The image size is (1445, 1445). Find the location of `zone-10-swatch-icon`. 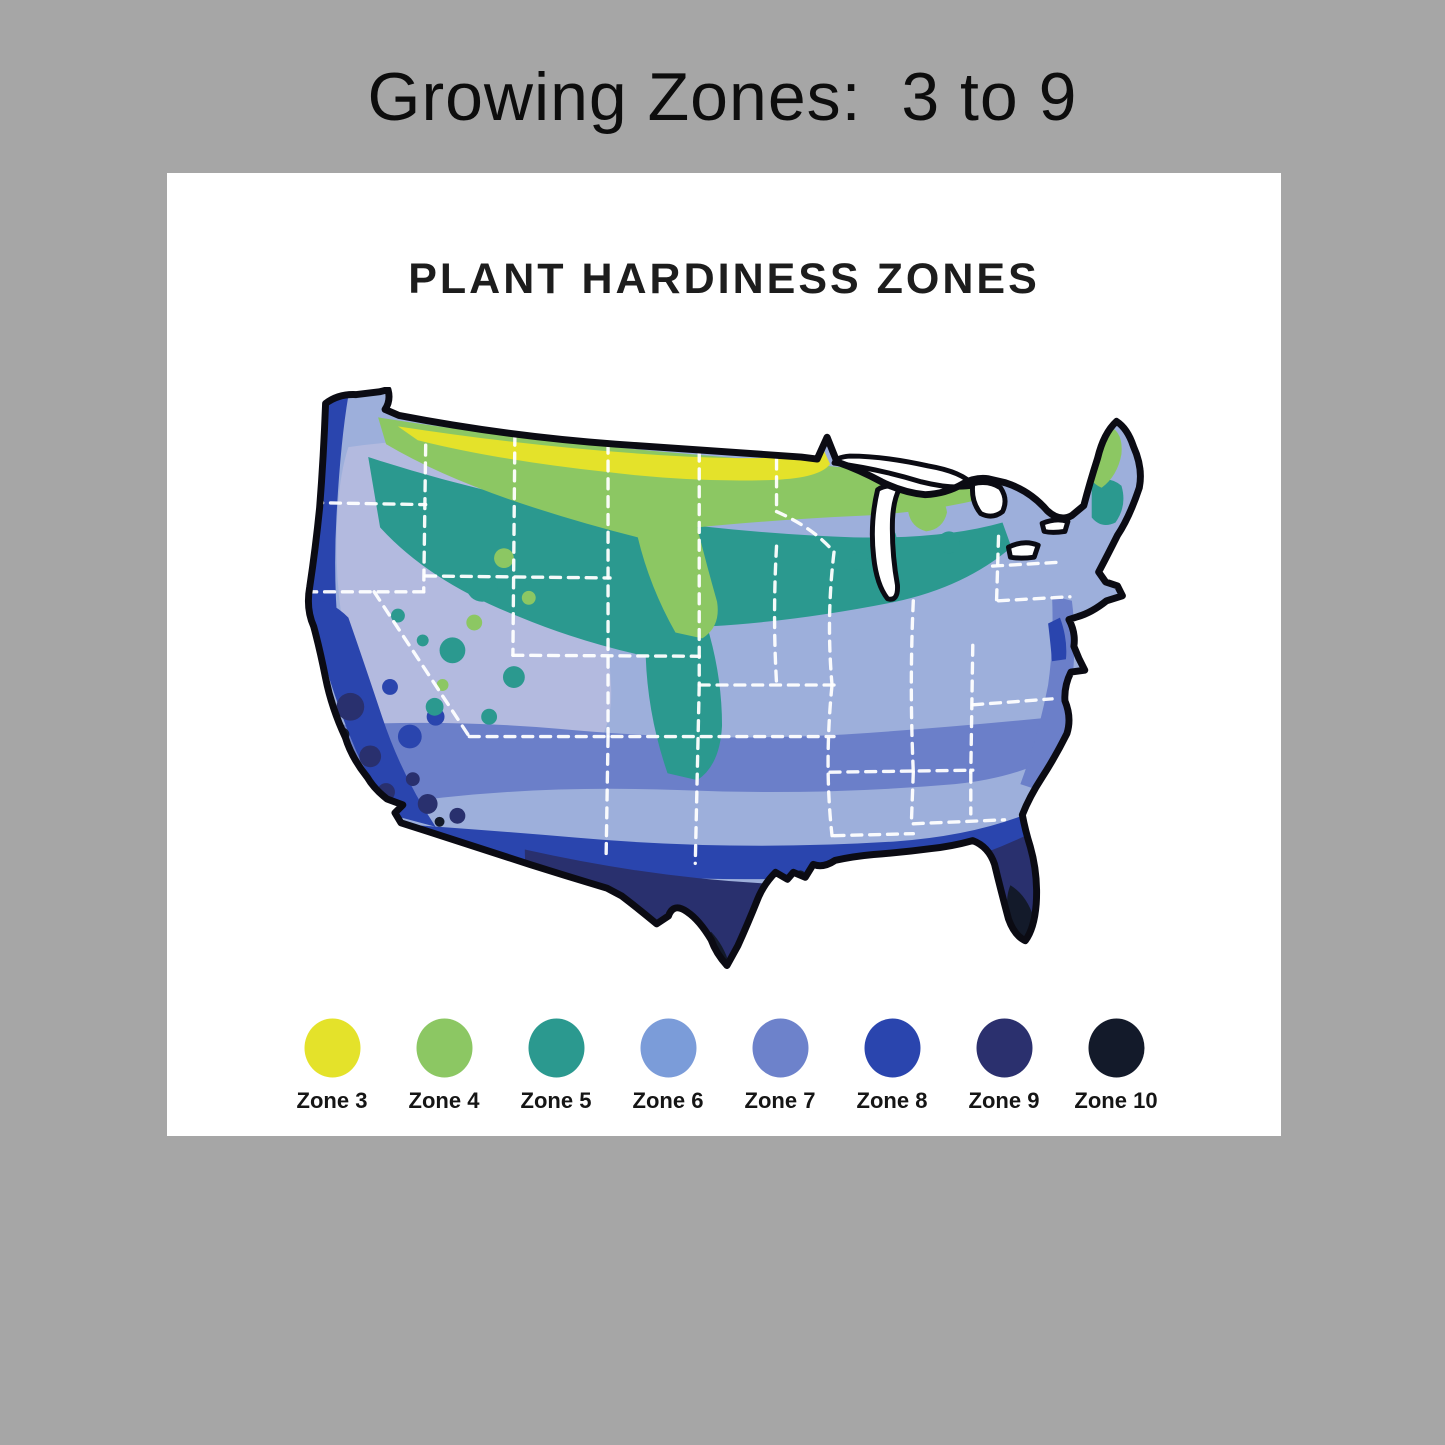

zone-10-swatch-icon is located at coordinates (1116, 1048).